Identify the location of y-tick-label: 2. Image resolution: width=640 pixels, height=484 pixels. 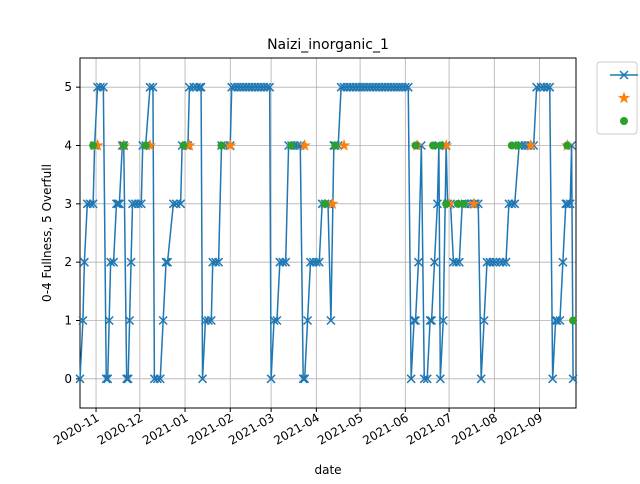
(68, 262).